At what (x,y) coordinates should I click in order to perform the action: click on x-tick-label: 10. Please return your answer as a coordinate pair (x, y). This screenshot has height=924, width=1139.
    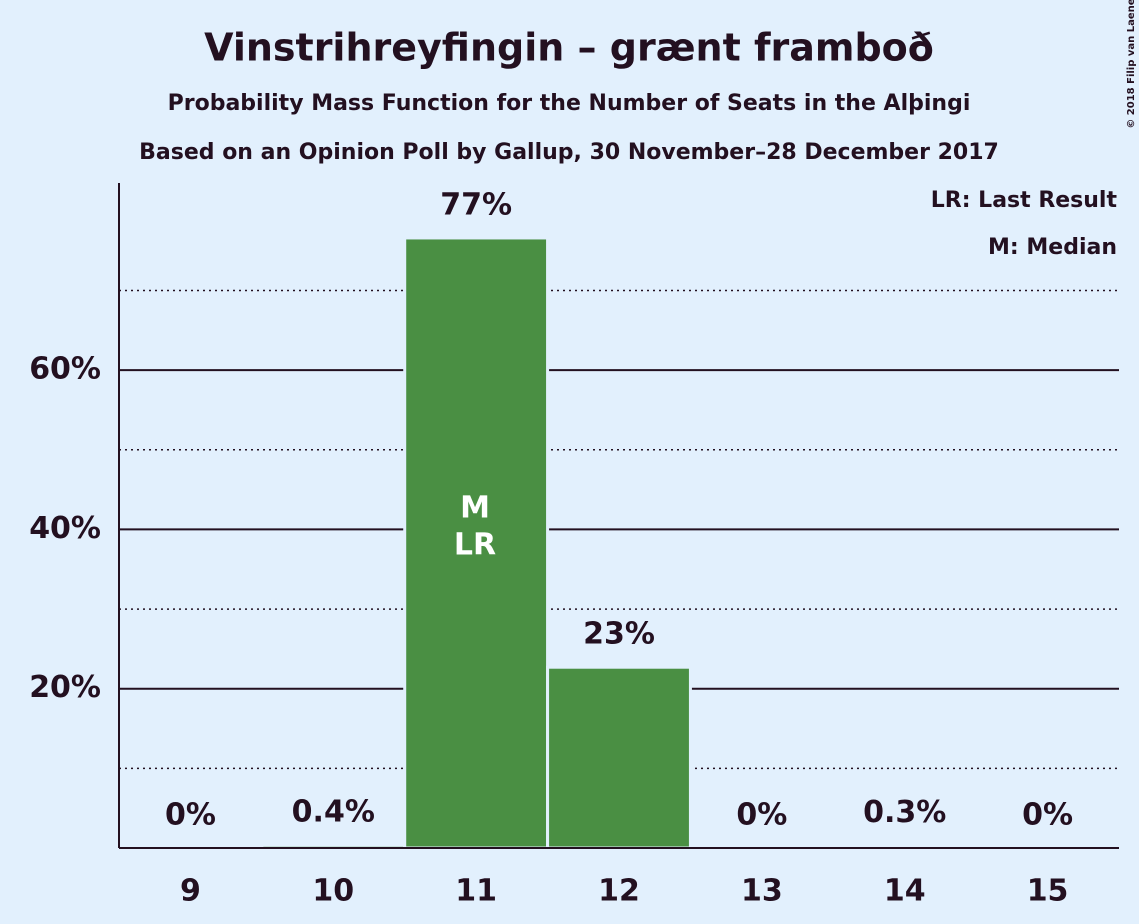
    Looking at the image, I should click on (333, 891).